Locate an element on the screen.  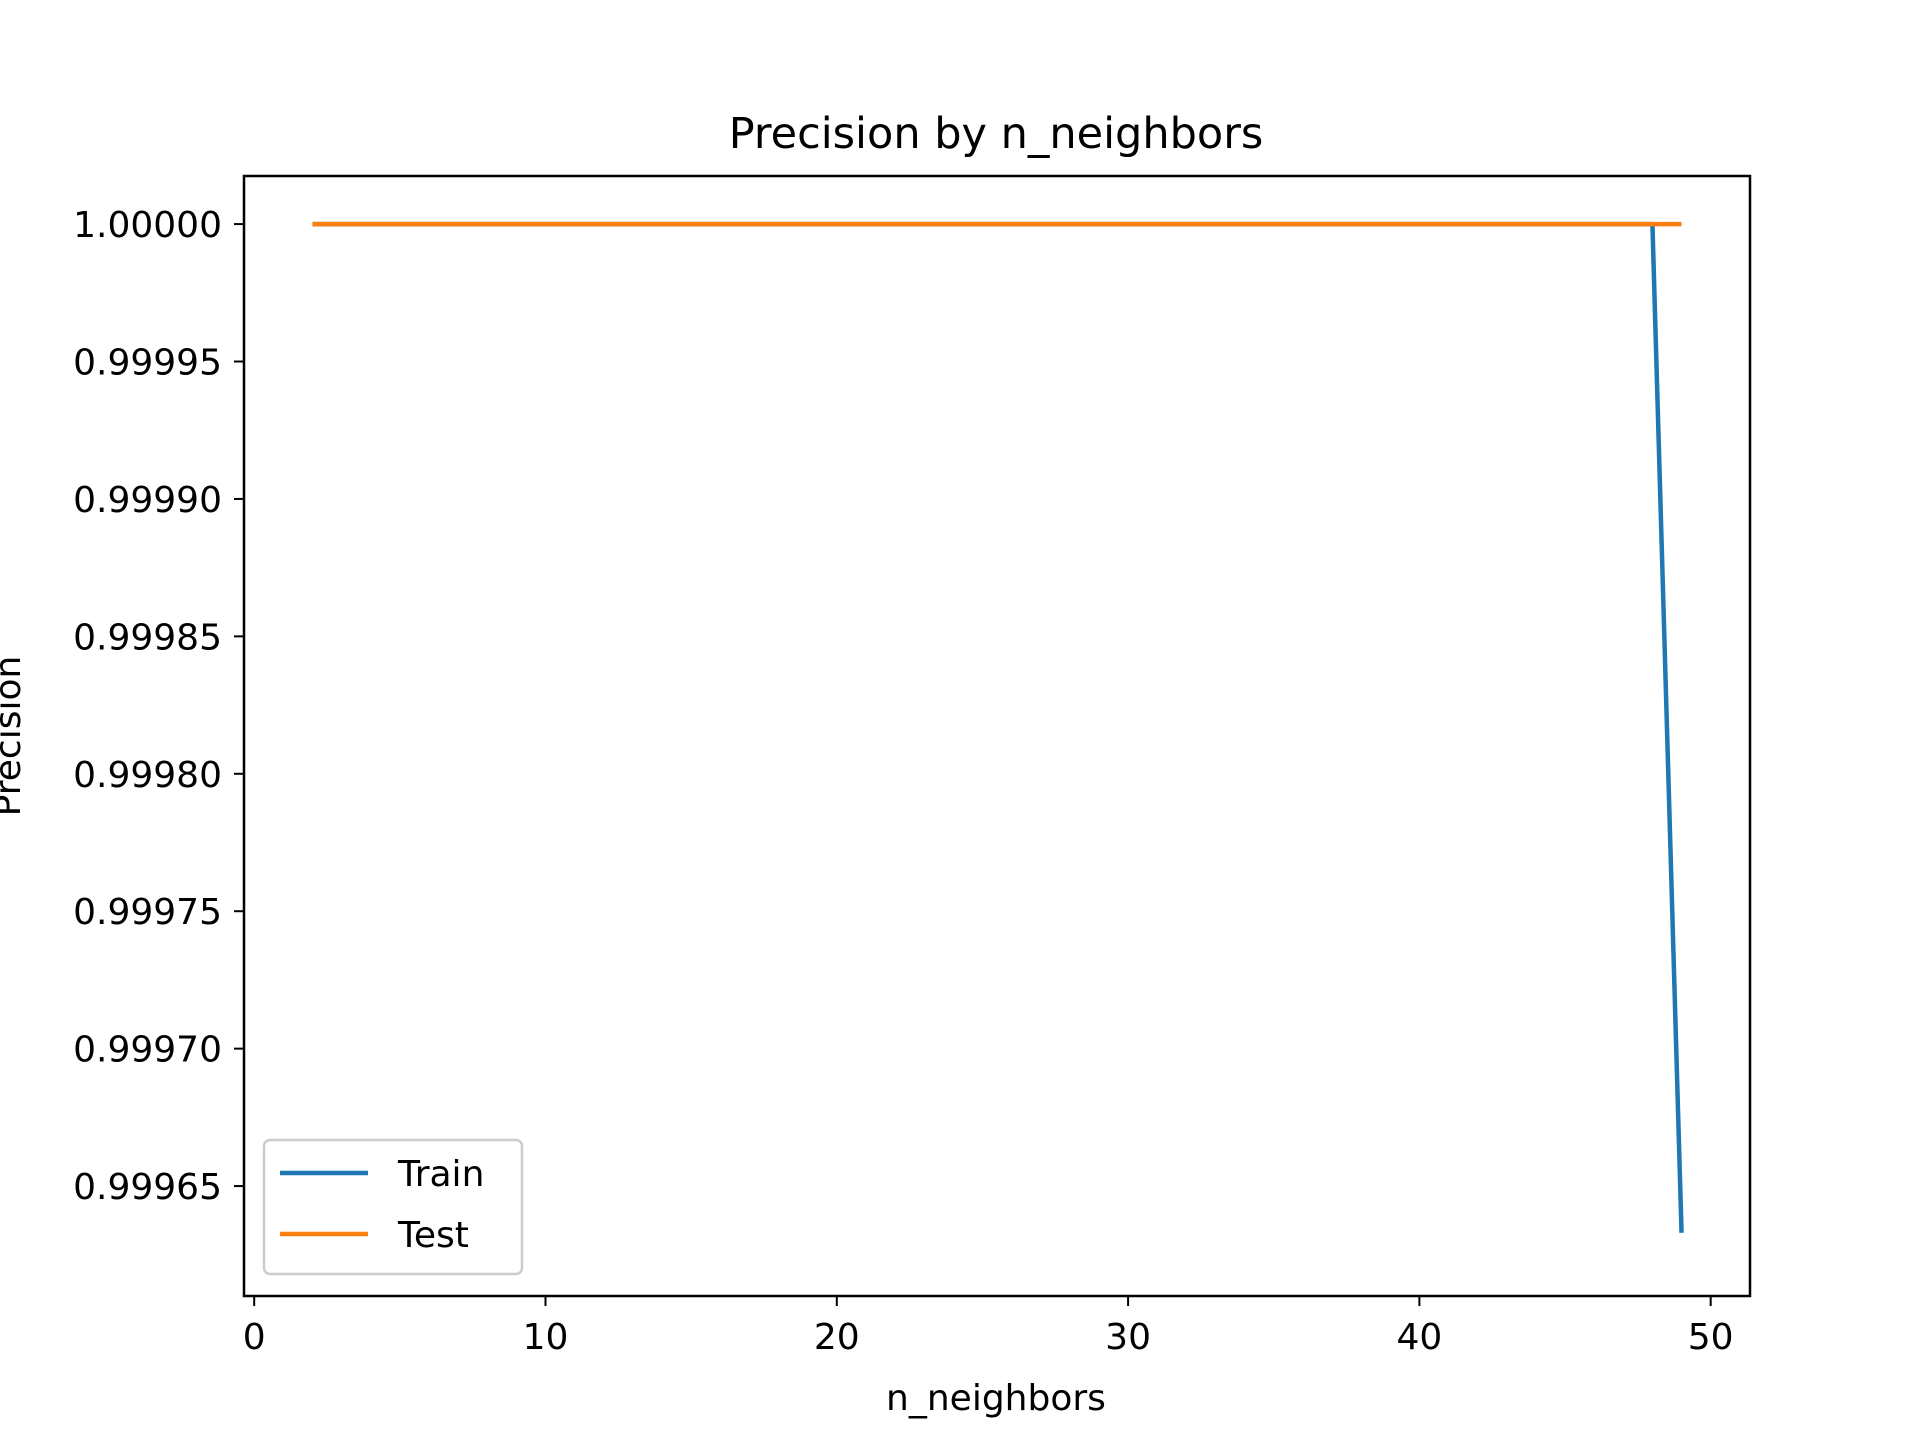
x-tick-label: 50 is located at coordinates (1711, 1337).